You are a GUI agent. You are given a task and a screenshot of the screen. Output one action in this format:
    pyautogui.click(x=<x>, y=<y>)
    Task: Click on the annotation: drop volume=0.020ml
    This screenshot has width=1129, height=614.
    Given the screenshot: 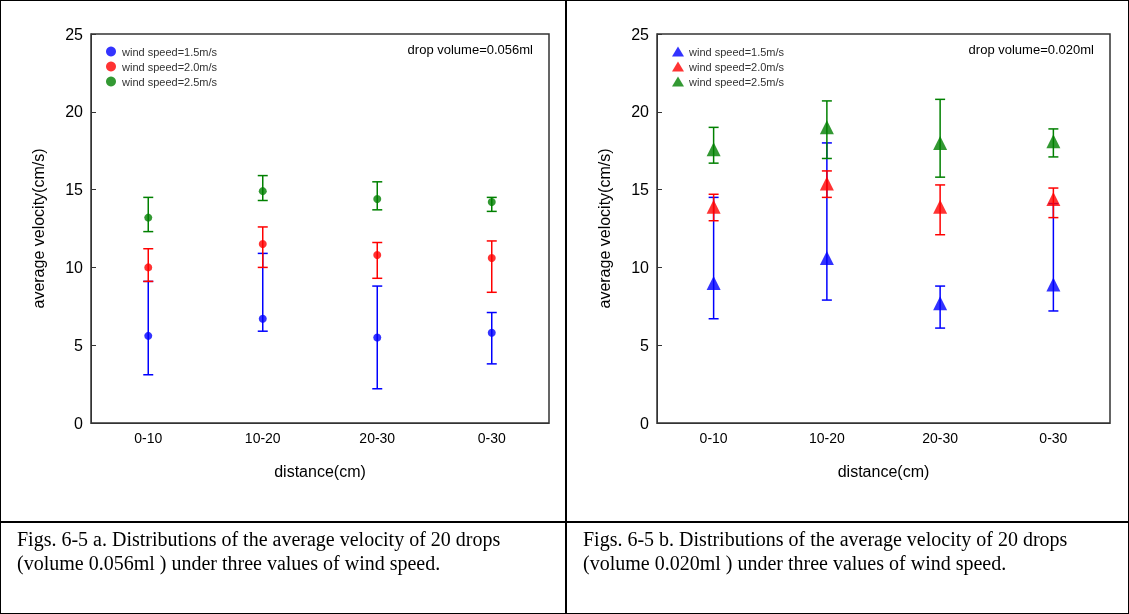 What is the action you would take?
    pyautogui.click(x=1031, y=49)
    